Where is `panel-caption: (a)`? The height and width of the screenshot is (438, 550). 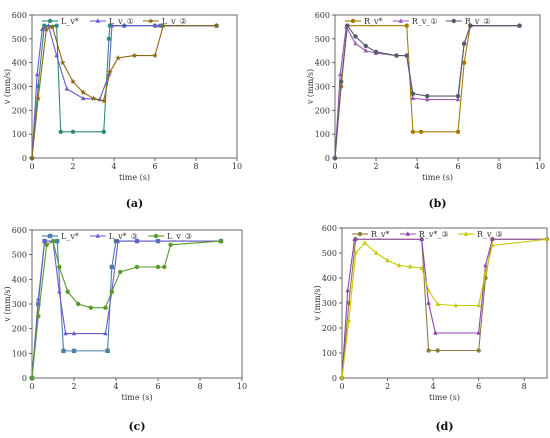 panel-caption: (a) is located at coordinates (135, 203).